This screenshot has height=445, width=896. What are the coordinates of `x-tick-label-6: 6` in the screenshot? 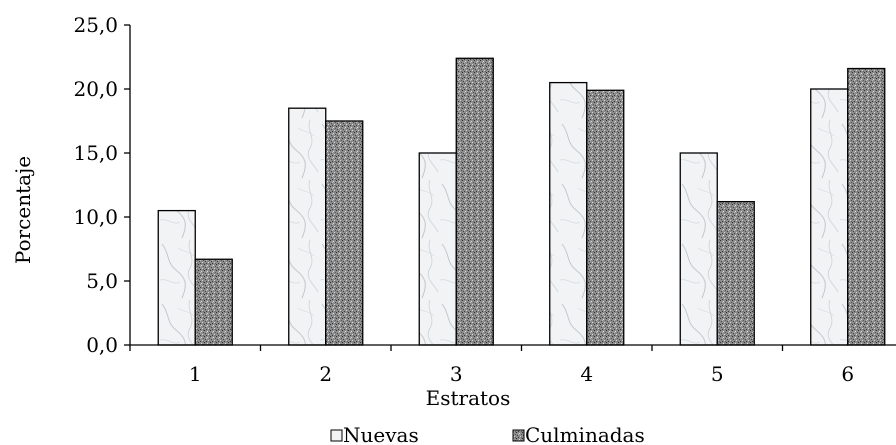 It's located at (847, 374).